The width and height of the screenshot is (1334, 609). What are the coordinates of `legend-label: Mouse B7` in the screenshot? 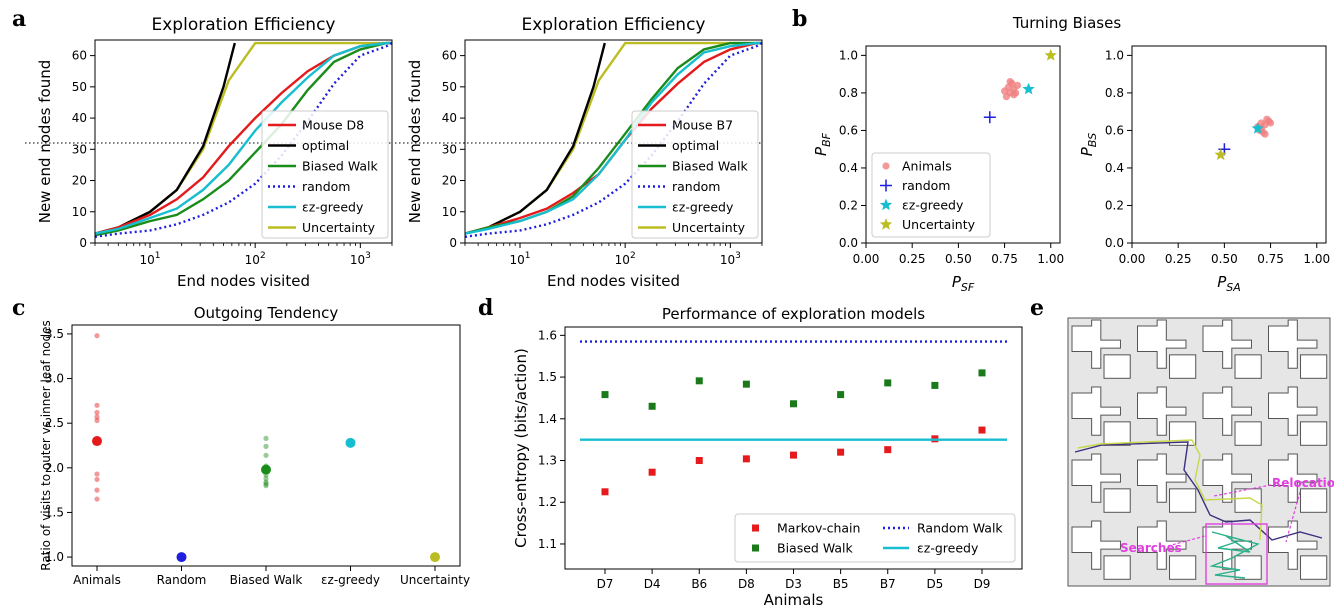 It's located at (702, 125).